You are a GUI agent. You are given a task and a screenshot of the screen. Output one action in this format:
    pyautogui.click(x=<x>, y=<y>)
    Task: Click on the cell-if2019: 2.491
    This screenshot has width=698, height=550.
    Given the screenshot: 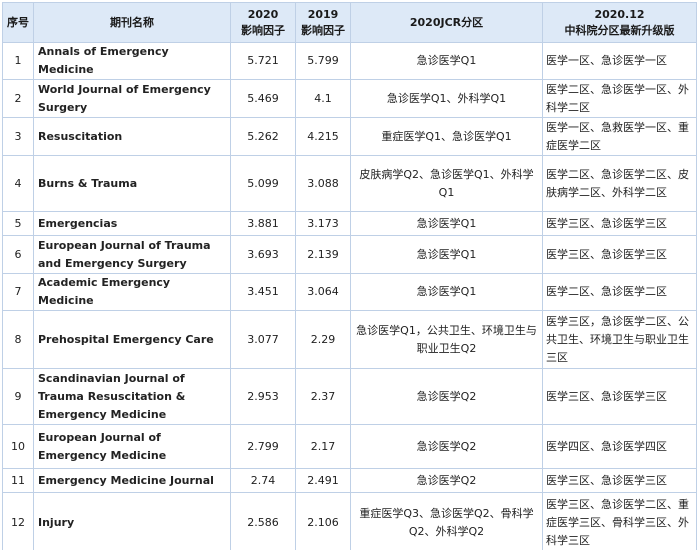 What is the action you would take?
    pyautogui.click(x=323, y=480)
    